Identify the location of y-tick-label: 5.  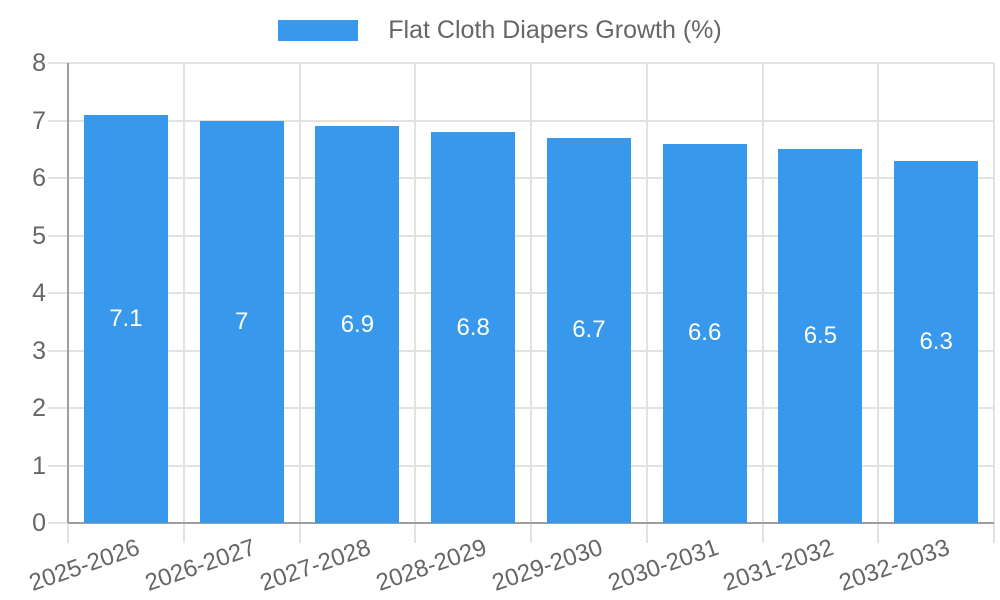
(39, 235).